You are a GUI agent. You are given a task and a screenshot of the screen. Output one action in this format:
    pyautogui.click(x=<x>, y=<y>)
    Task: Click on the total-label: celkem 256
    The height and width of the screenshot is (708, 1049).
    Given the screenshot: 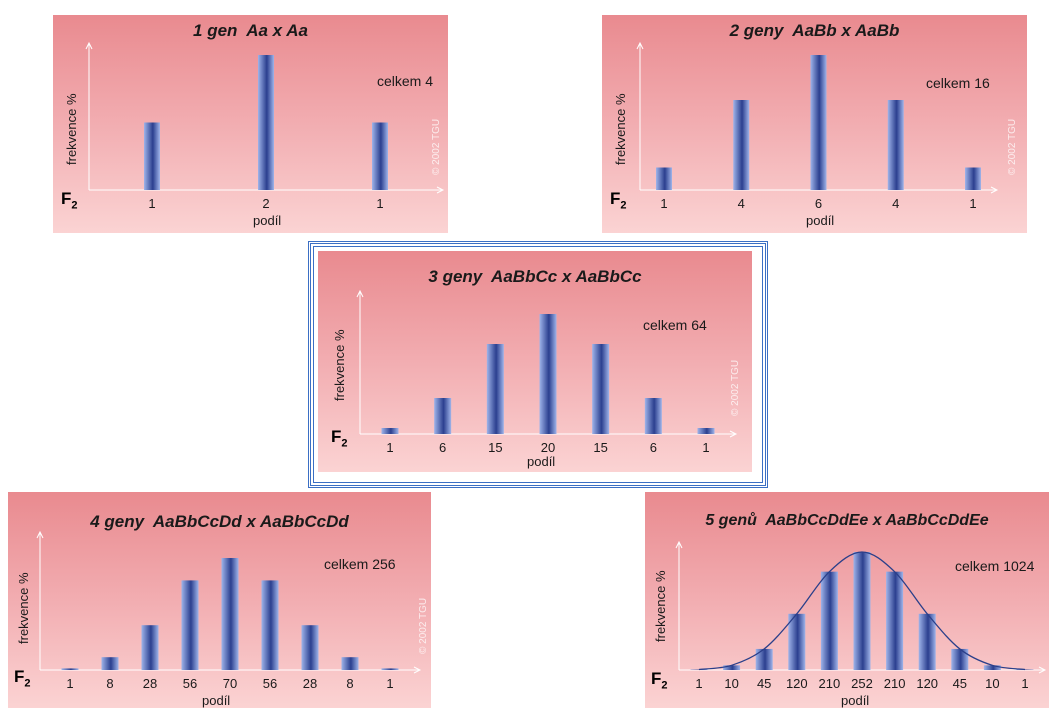 What is the action you would take?
    pyautogui.click(x=360, y=564)
    